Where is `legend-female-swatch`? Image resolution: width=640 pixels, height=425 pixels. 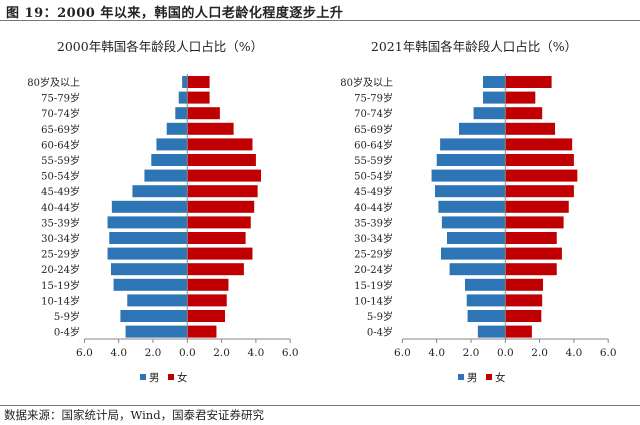 legend-female-swatch is located at coordinates (171, 377).